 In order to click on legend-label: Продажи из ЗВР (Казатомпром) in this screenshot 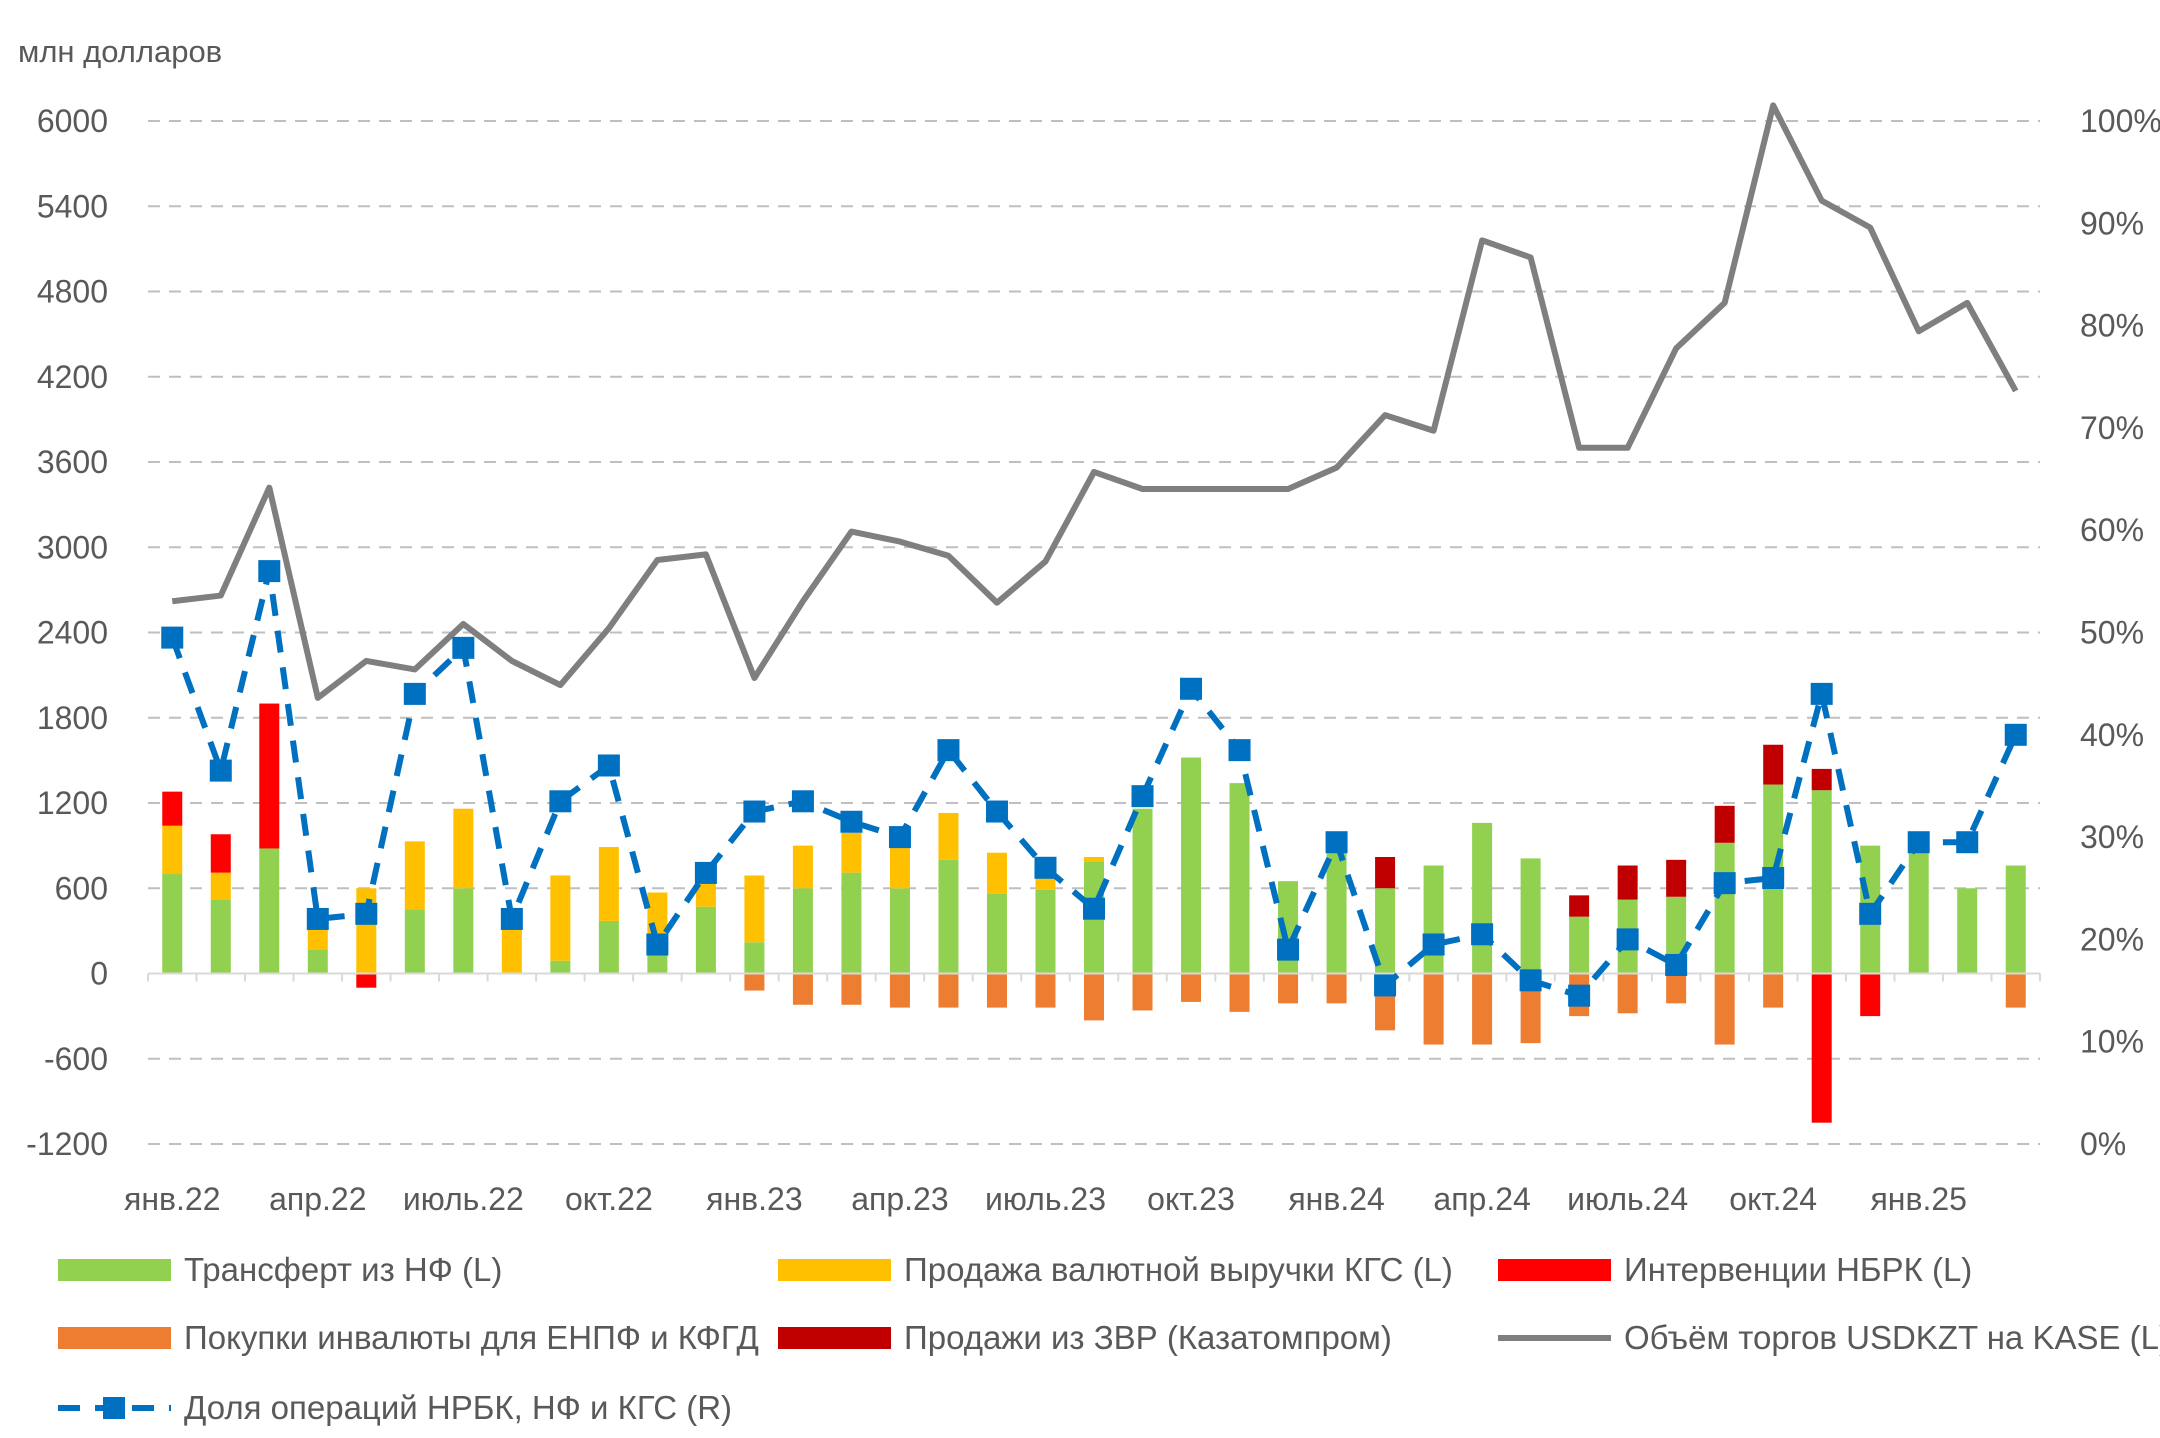, I will do `click(1148, 1337)`.